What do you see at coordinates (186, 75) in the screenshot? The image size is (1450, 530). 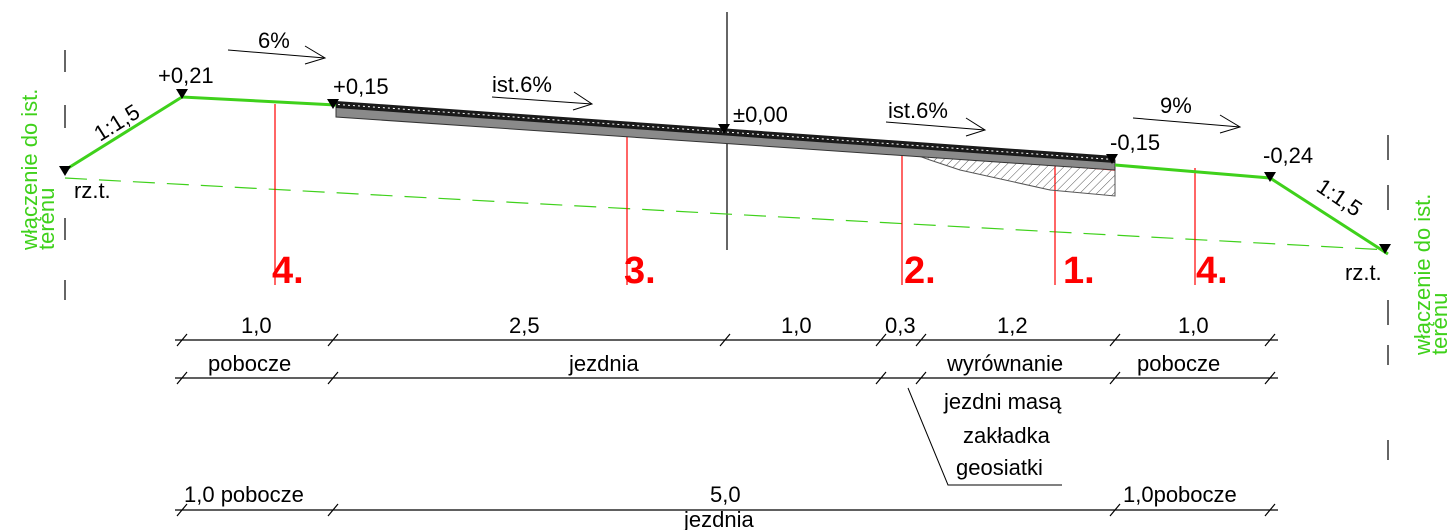 I see `elevation-left-top: +0,21` at bounding box center [186, 75].